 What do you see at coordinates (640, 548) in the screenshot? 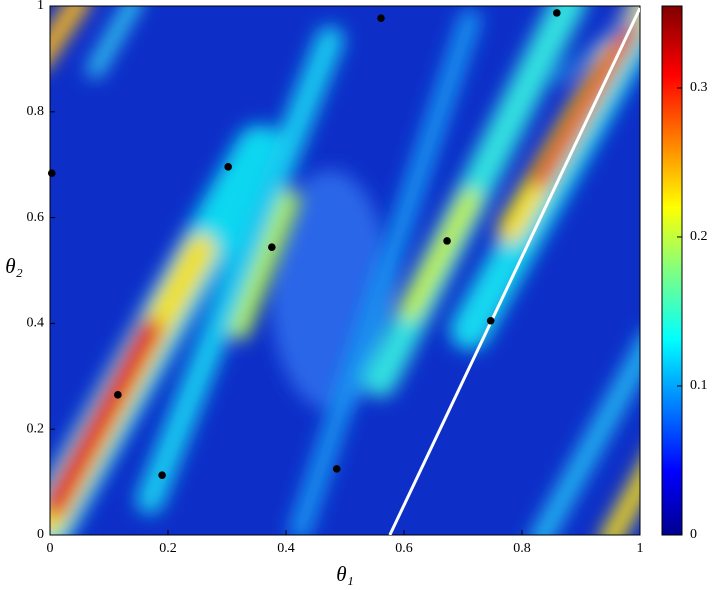
I see `x-tick-label: 1` at bounding box center [640, 548].